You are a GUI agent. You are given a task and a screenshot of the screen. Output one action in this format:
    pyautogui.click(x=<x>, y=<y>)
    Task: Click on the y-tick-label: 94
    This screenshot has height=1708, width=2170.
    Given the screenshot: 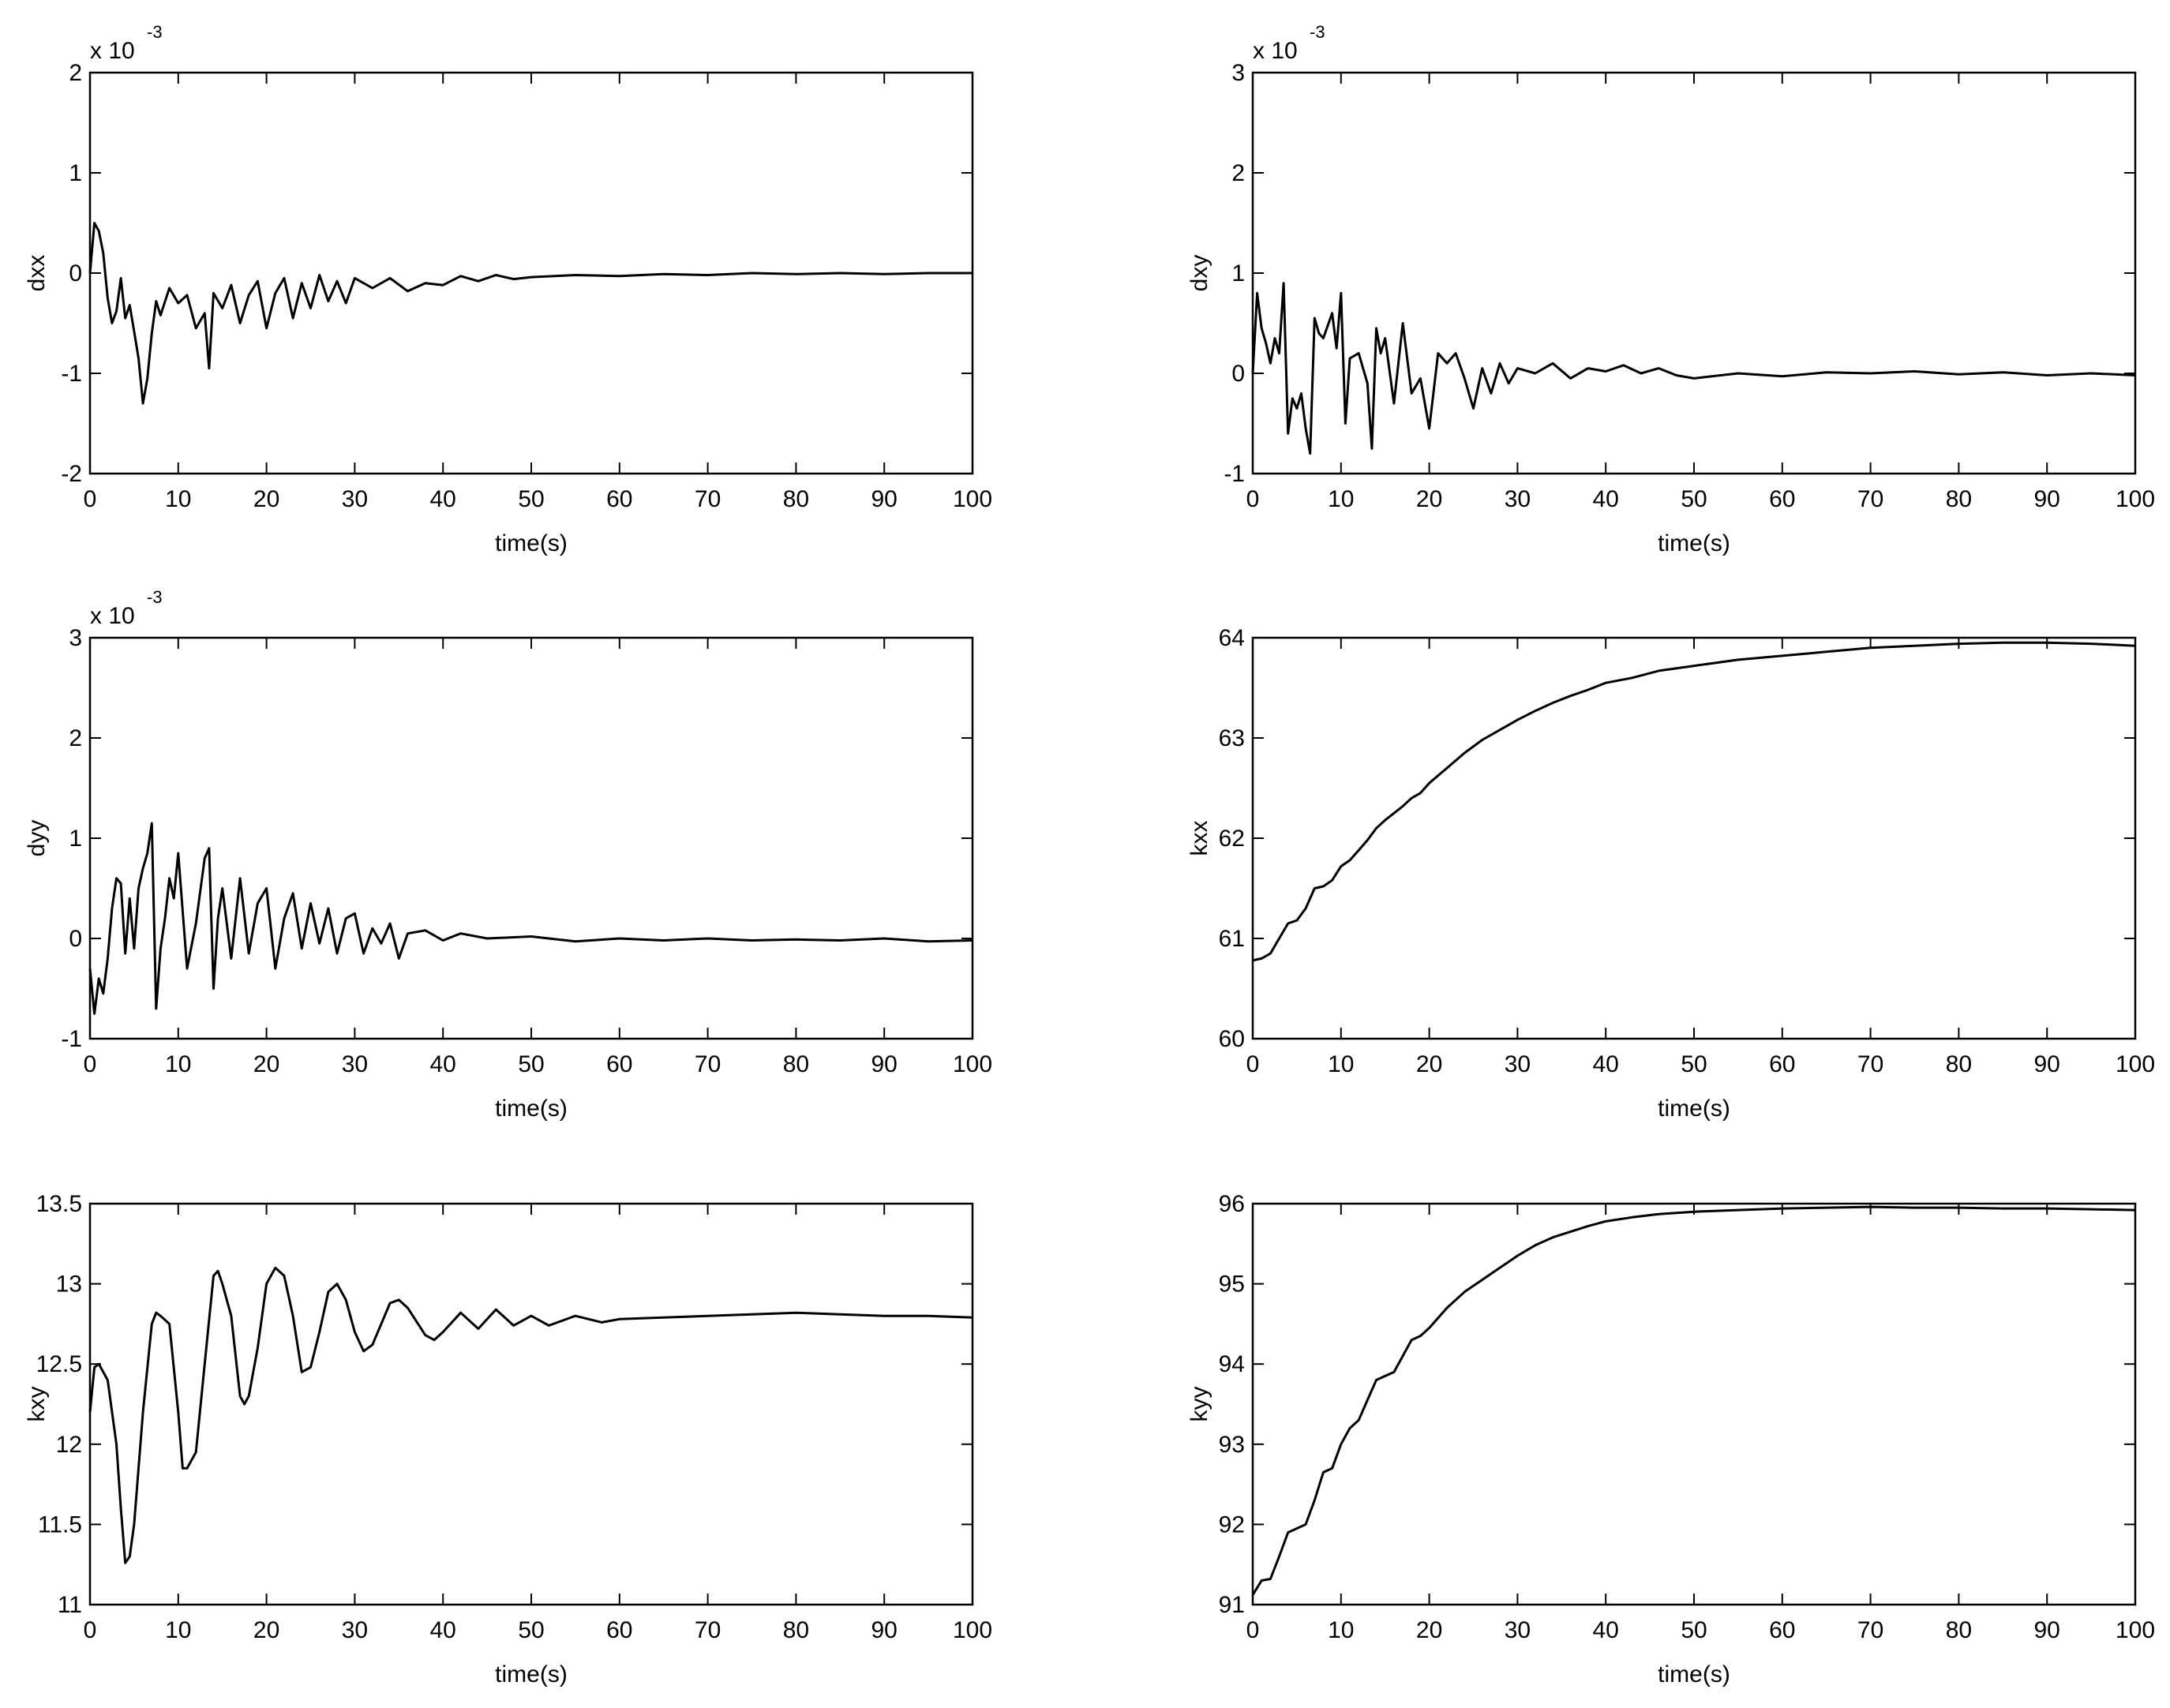 What is the action you would take?
    pyautogui.click(x=1232, y=1364)
    